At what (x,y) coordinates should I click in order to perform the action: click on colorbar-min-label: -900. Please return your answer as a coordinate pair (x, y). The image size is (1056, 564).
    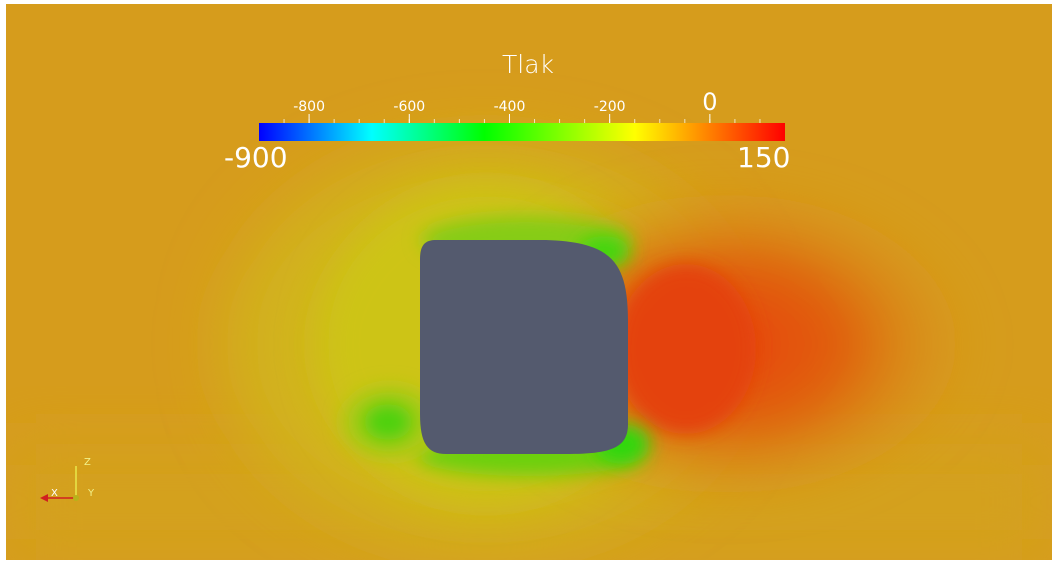
    Looking at the image, I should click on (256, 157).